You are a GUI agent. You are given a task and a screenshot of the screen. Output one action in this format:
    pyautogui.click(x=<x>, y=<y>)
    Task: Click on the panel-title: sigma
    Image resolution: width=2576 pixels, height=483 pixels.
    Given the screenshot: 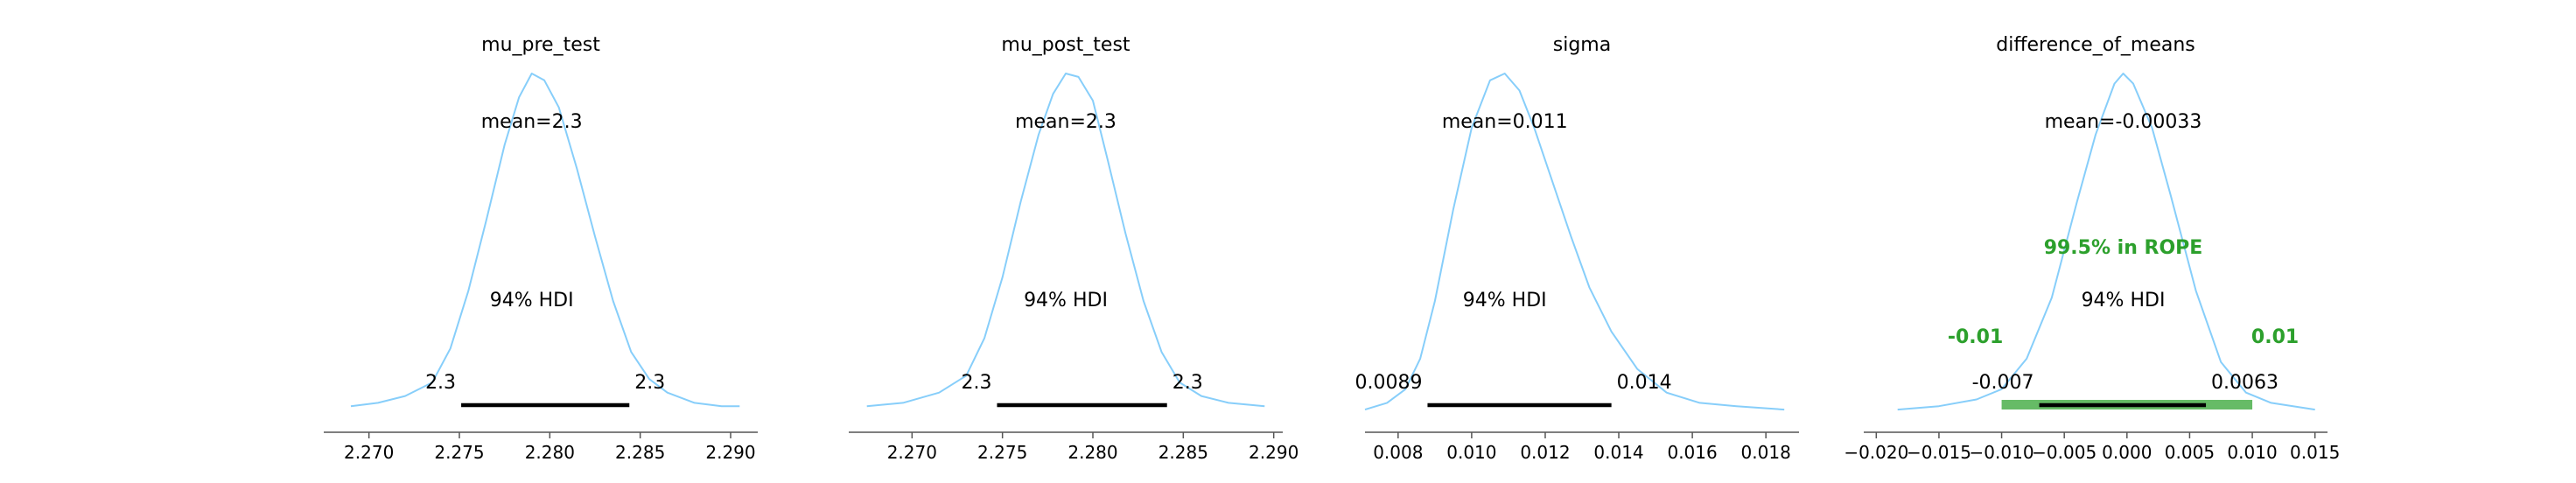 What is the action you would take?
    pyautogui.click(x=1582, y=45)
    